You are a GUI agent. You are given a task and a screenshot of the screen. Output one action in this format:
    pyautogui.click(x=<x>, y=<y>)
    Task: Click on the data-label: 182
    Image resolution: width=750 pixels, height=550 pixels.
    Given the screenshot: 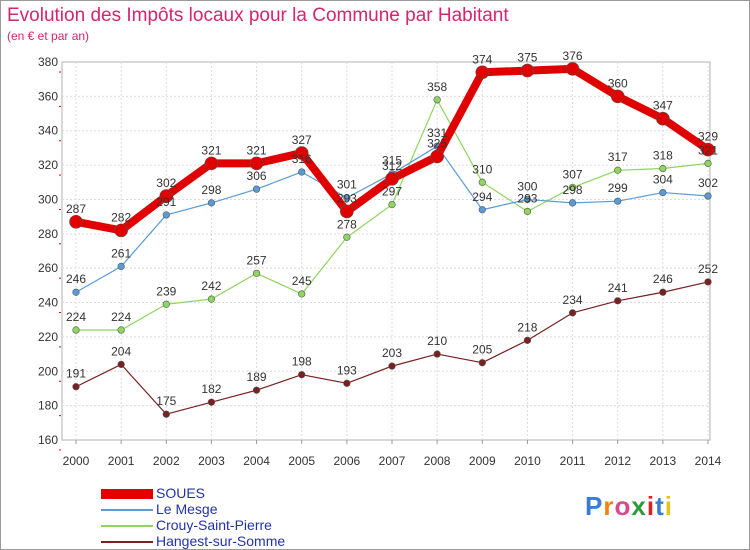 What is the action you would take?
    pyautogui.click(x=211, y=389)
    